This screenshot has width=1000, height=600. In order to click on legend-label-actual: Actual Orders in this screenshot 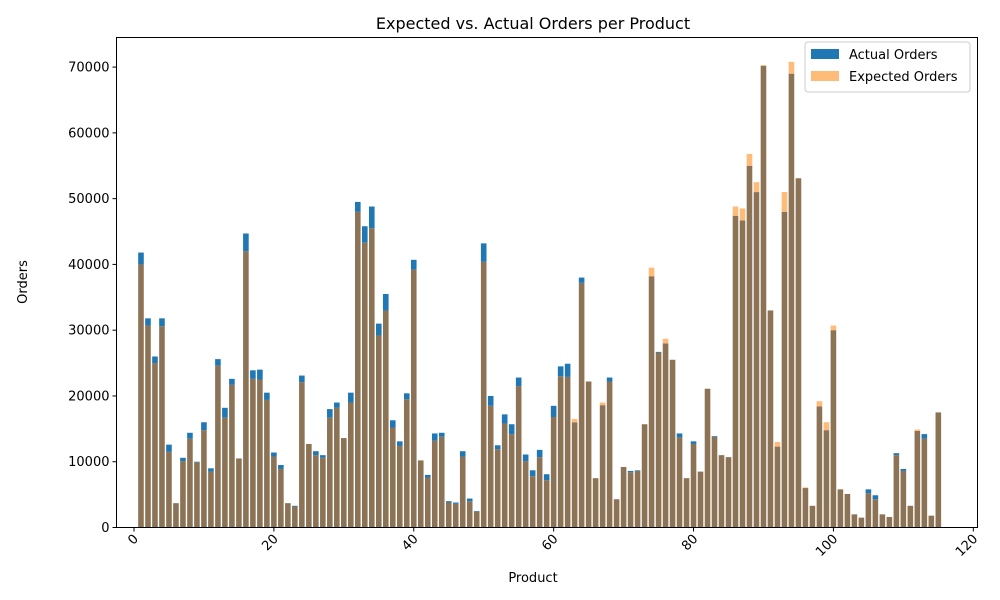, I will do `click(893, 55)`.